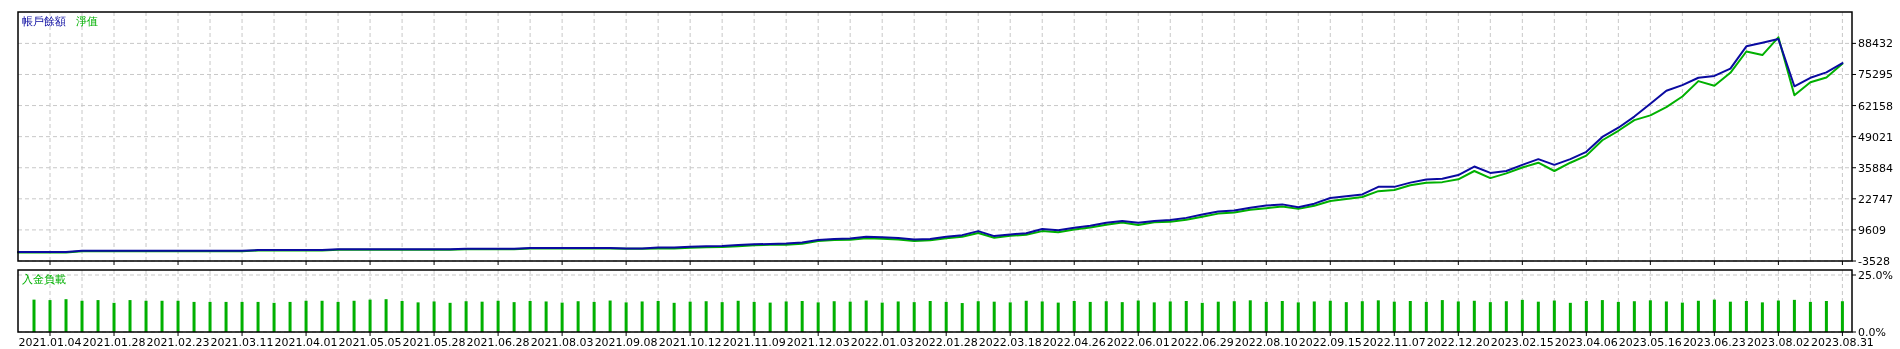 This screenshot has height=349, width=1900. What do you see at coordinates (1778, 342) in the screenshot?
I see `x-tick-label: 2023.08.02` at bounding box center [1778, 342].